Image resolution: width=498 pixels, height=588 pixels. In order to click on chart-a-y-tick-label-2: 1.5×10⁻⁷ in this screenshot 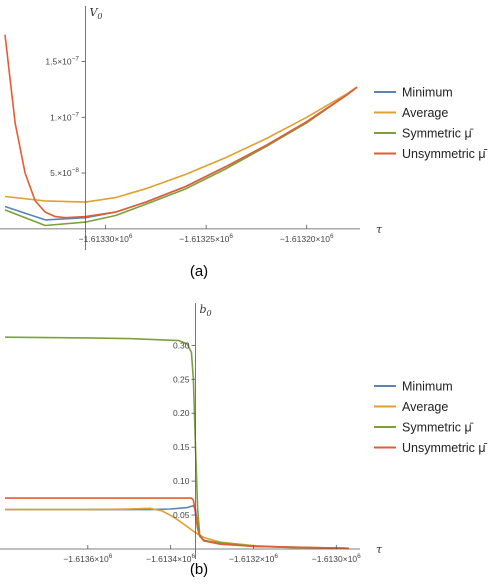, I will do `click(62, 60)`.